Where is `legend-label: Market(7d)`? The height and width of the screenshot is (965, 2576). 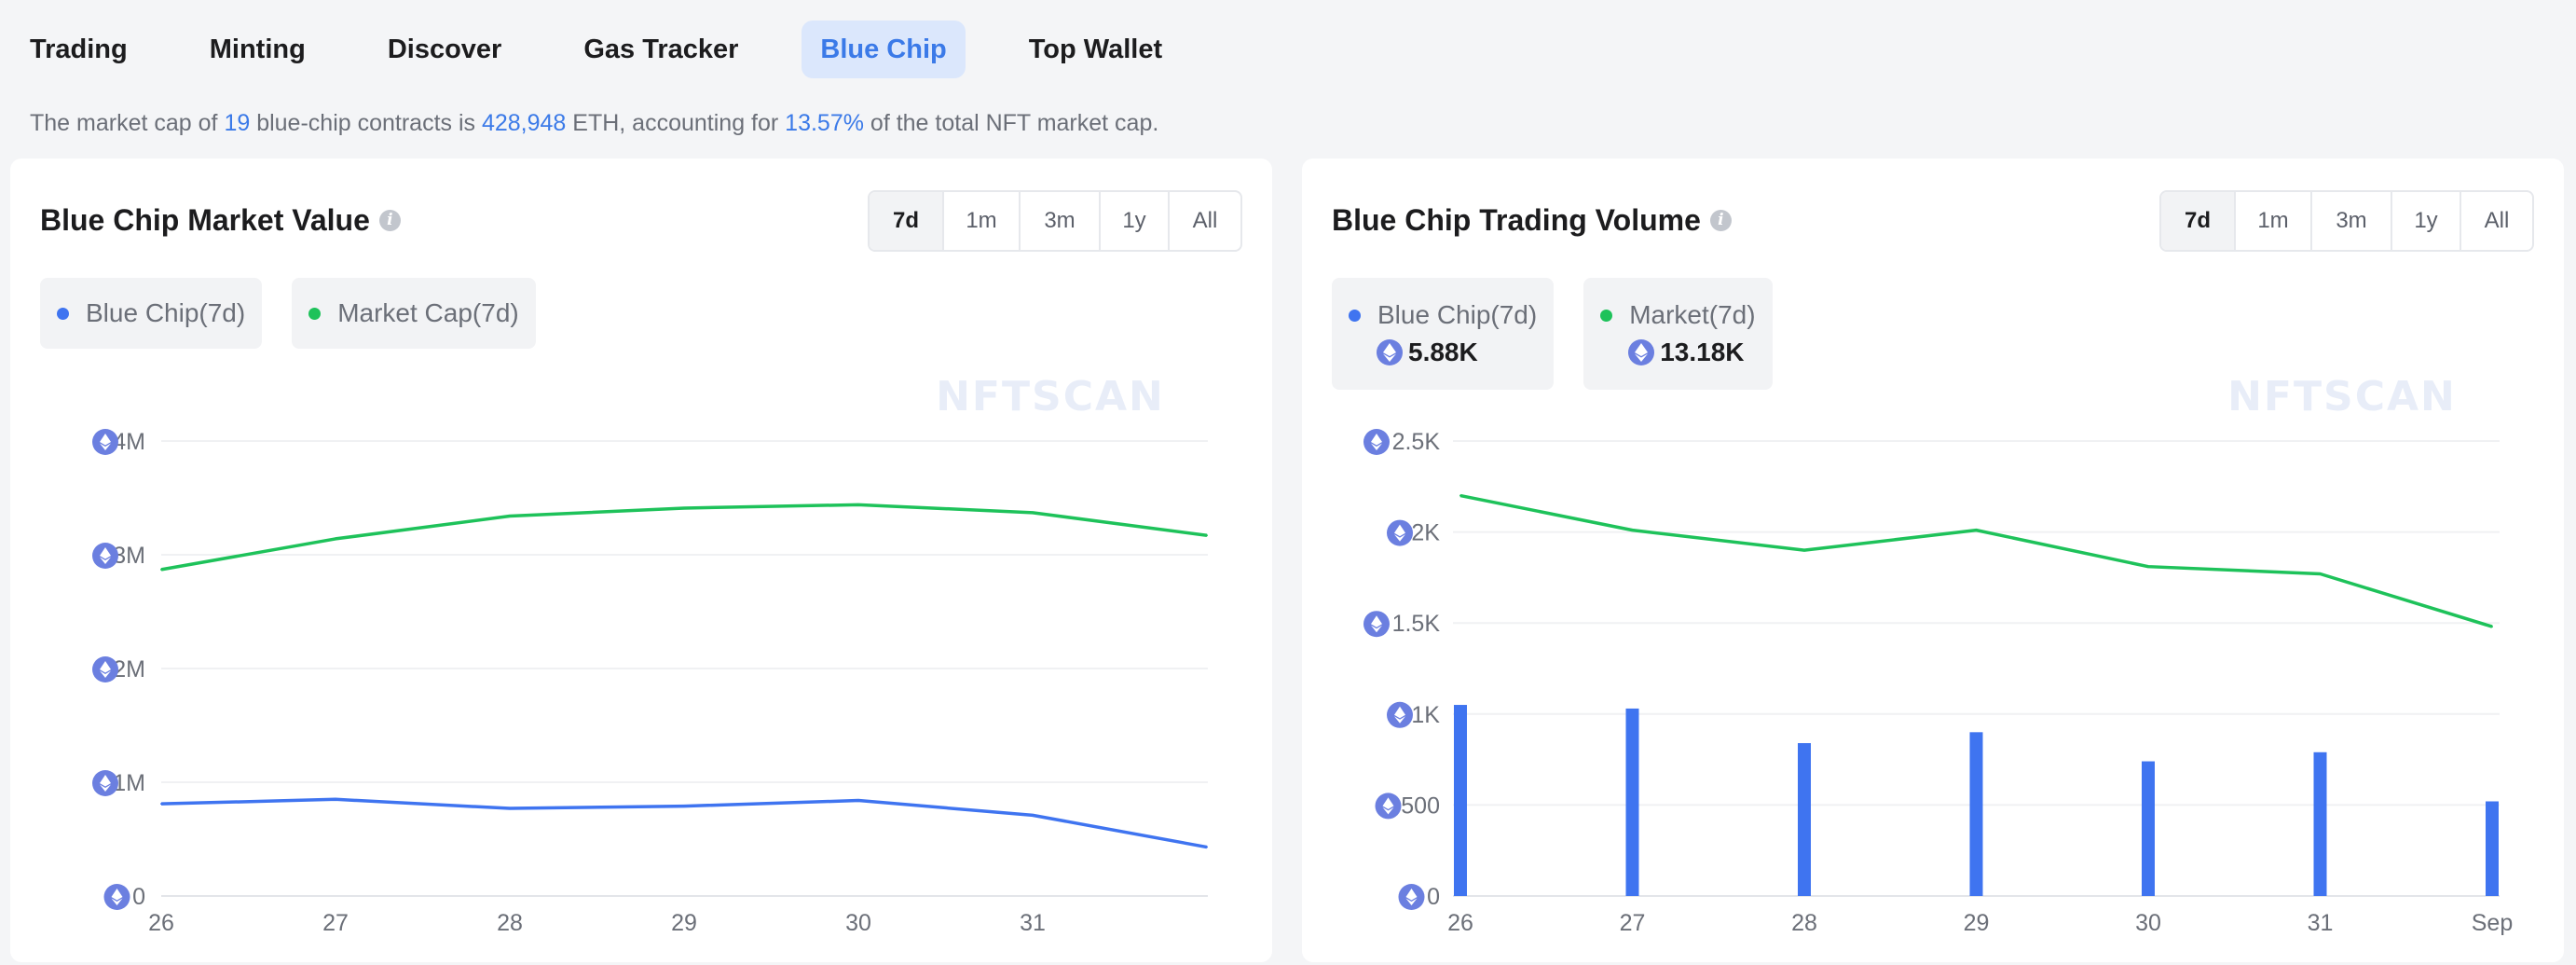 legend-label: Market(7d) is located at coordinates (1692, 314).